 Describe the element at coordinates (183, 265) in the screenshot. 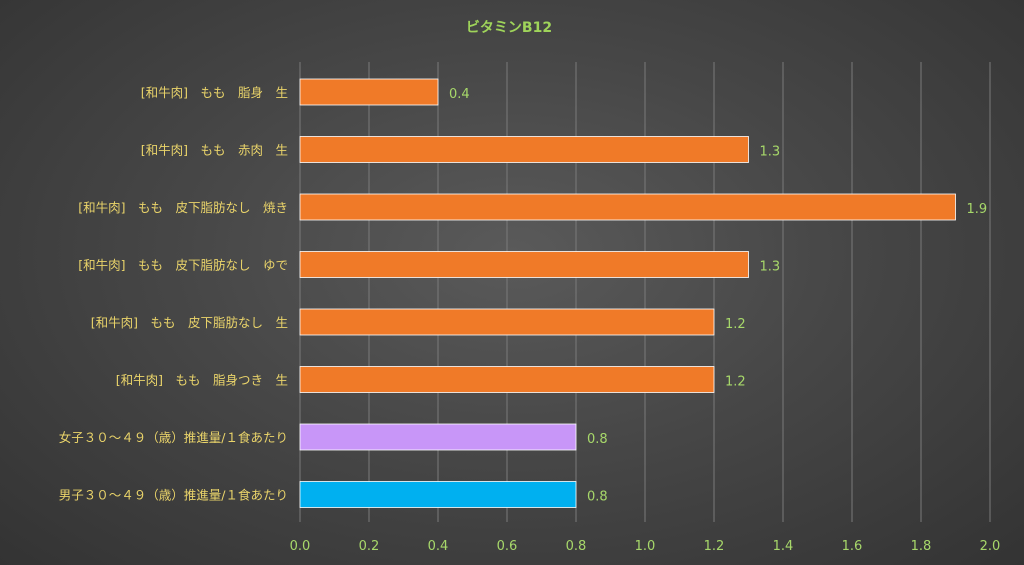

I see `category-label: [和牛肉] もも 皮下脂肪なし ゆで` at that location.